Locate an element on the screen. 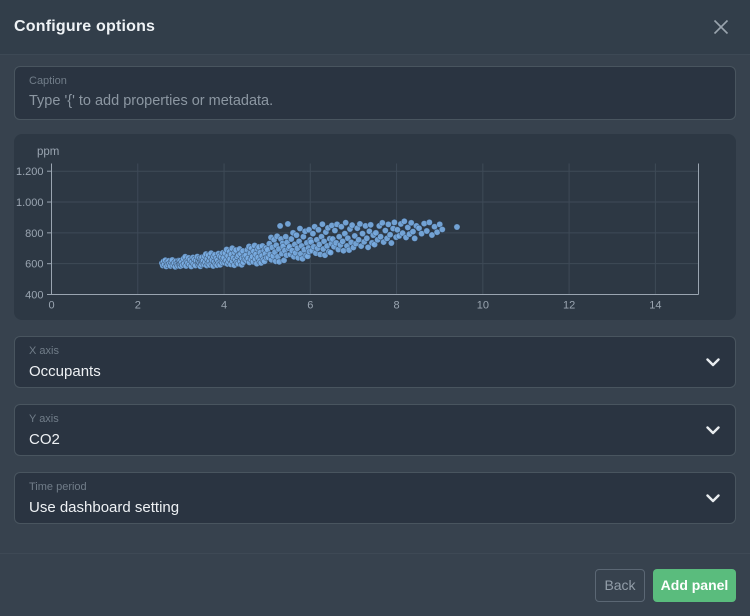 The height and width of the screenshot is (616, 750). svg-text: 4 is located at coordinates (224, 306).